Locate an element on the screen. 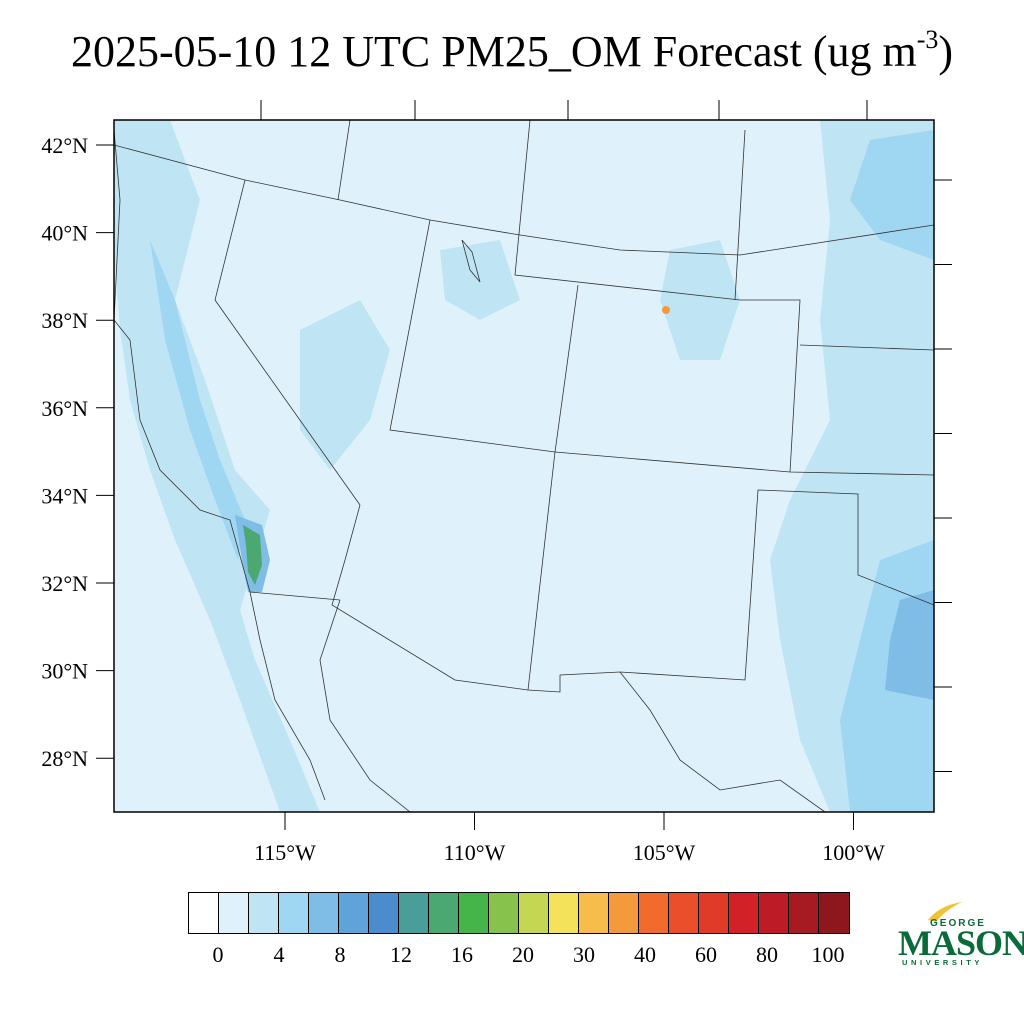  lon-label: 110°W is located at coordinates (475, 852).